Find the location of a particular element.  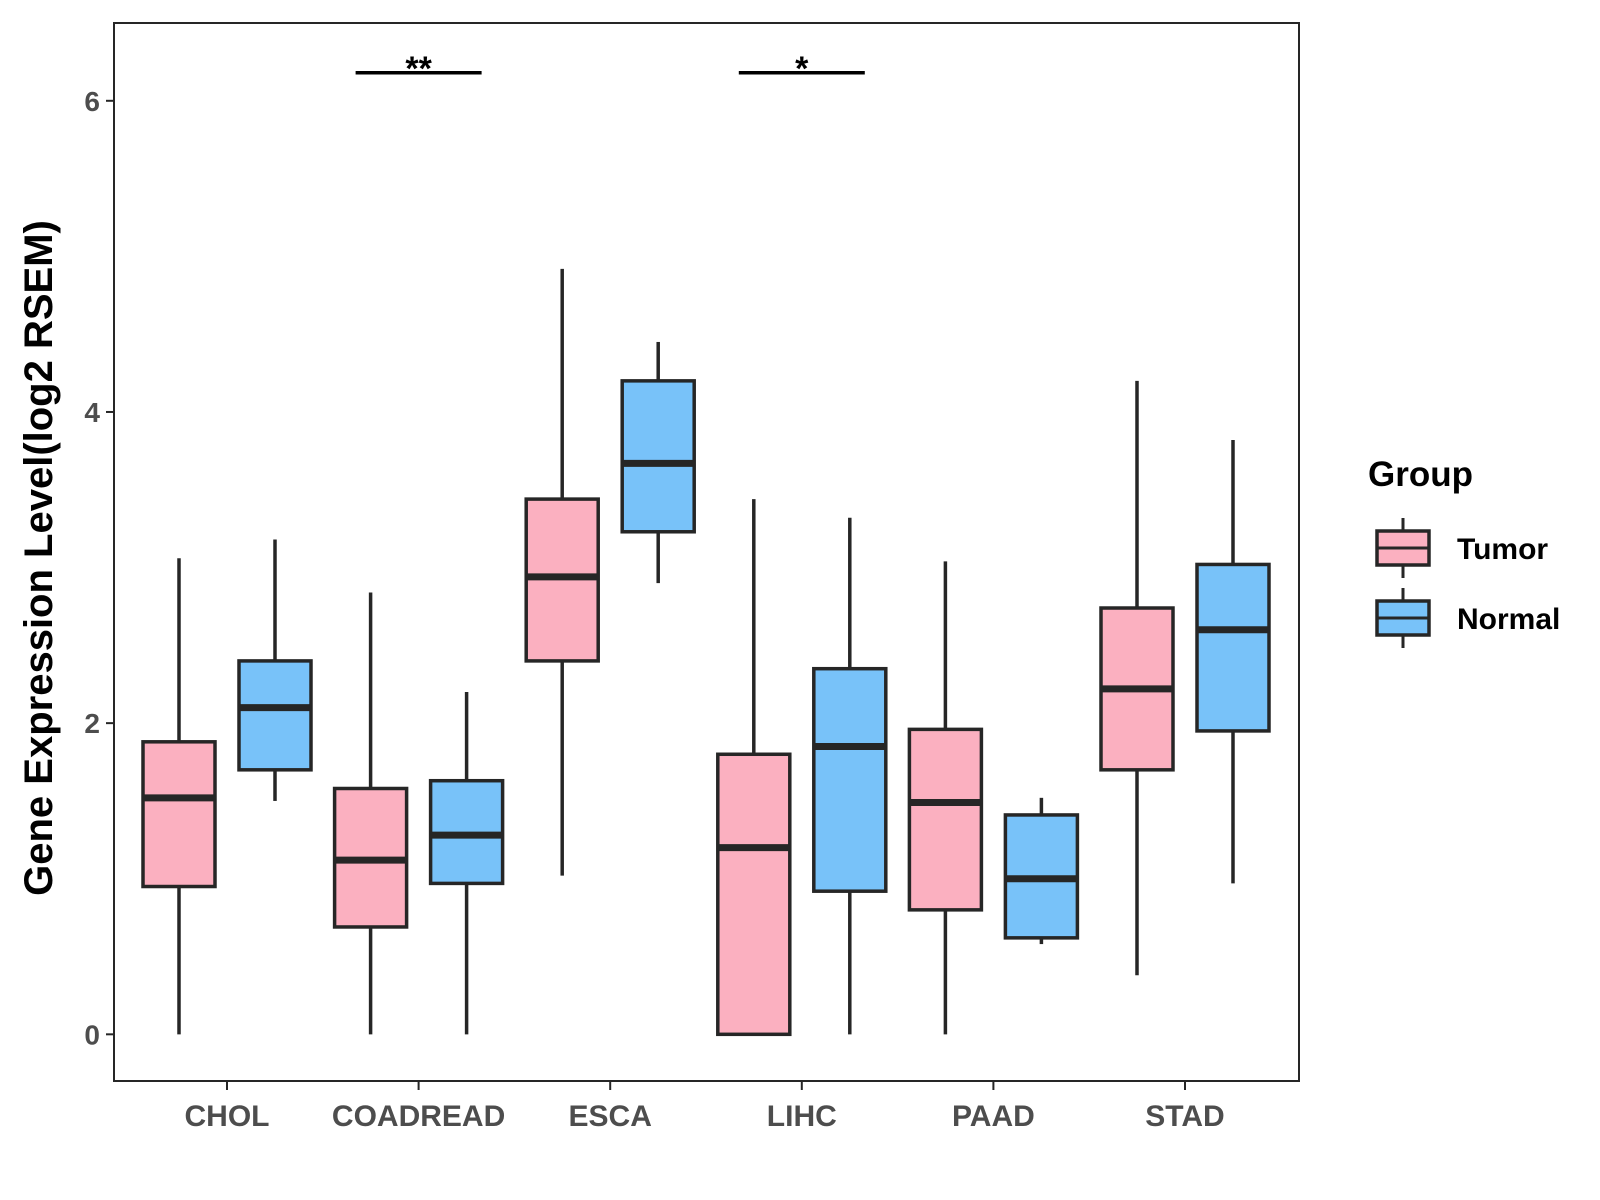

x-tick-label-paad: PAAD is located at coordinates (993, 1116).